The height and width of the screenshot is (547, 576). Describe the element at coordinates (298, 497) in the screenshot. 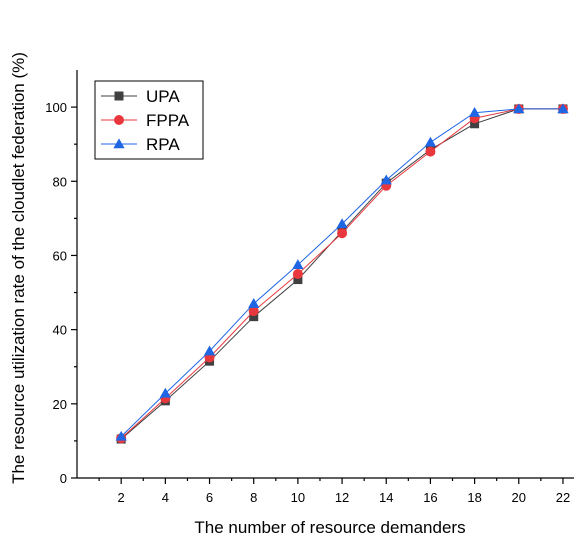

I see `x-tick-label: 10` at that location.